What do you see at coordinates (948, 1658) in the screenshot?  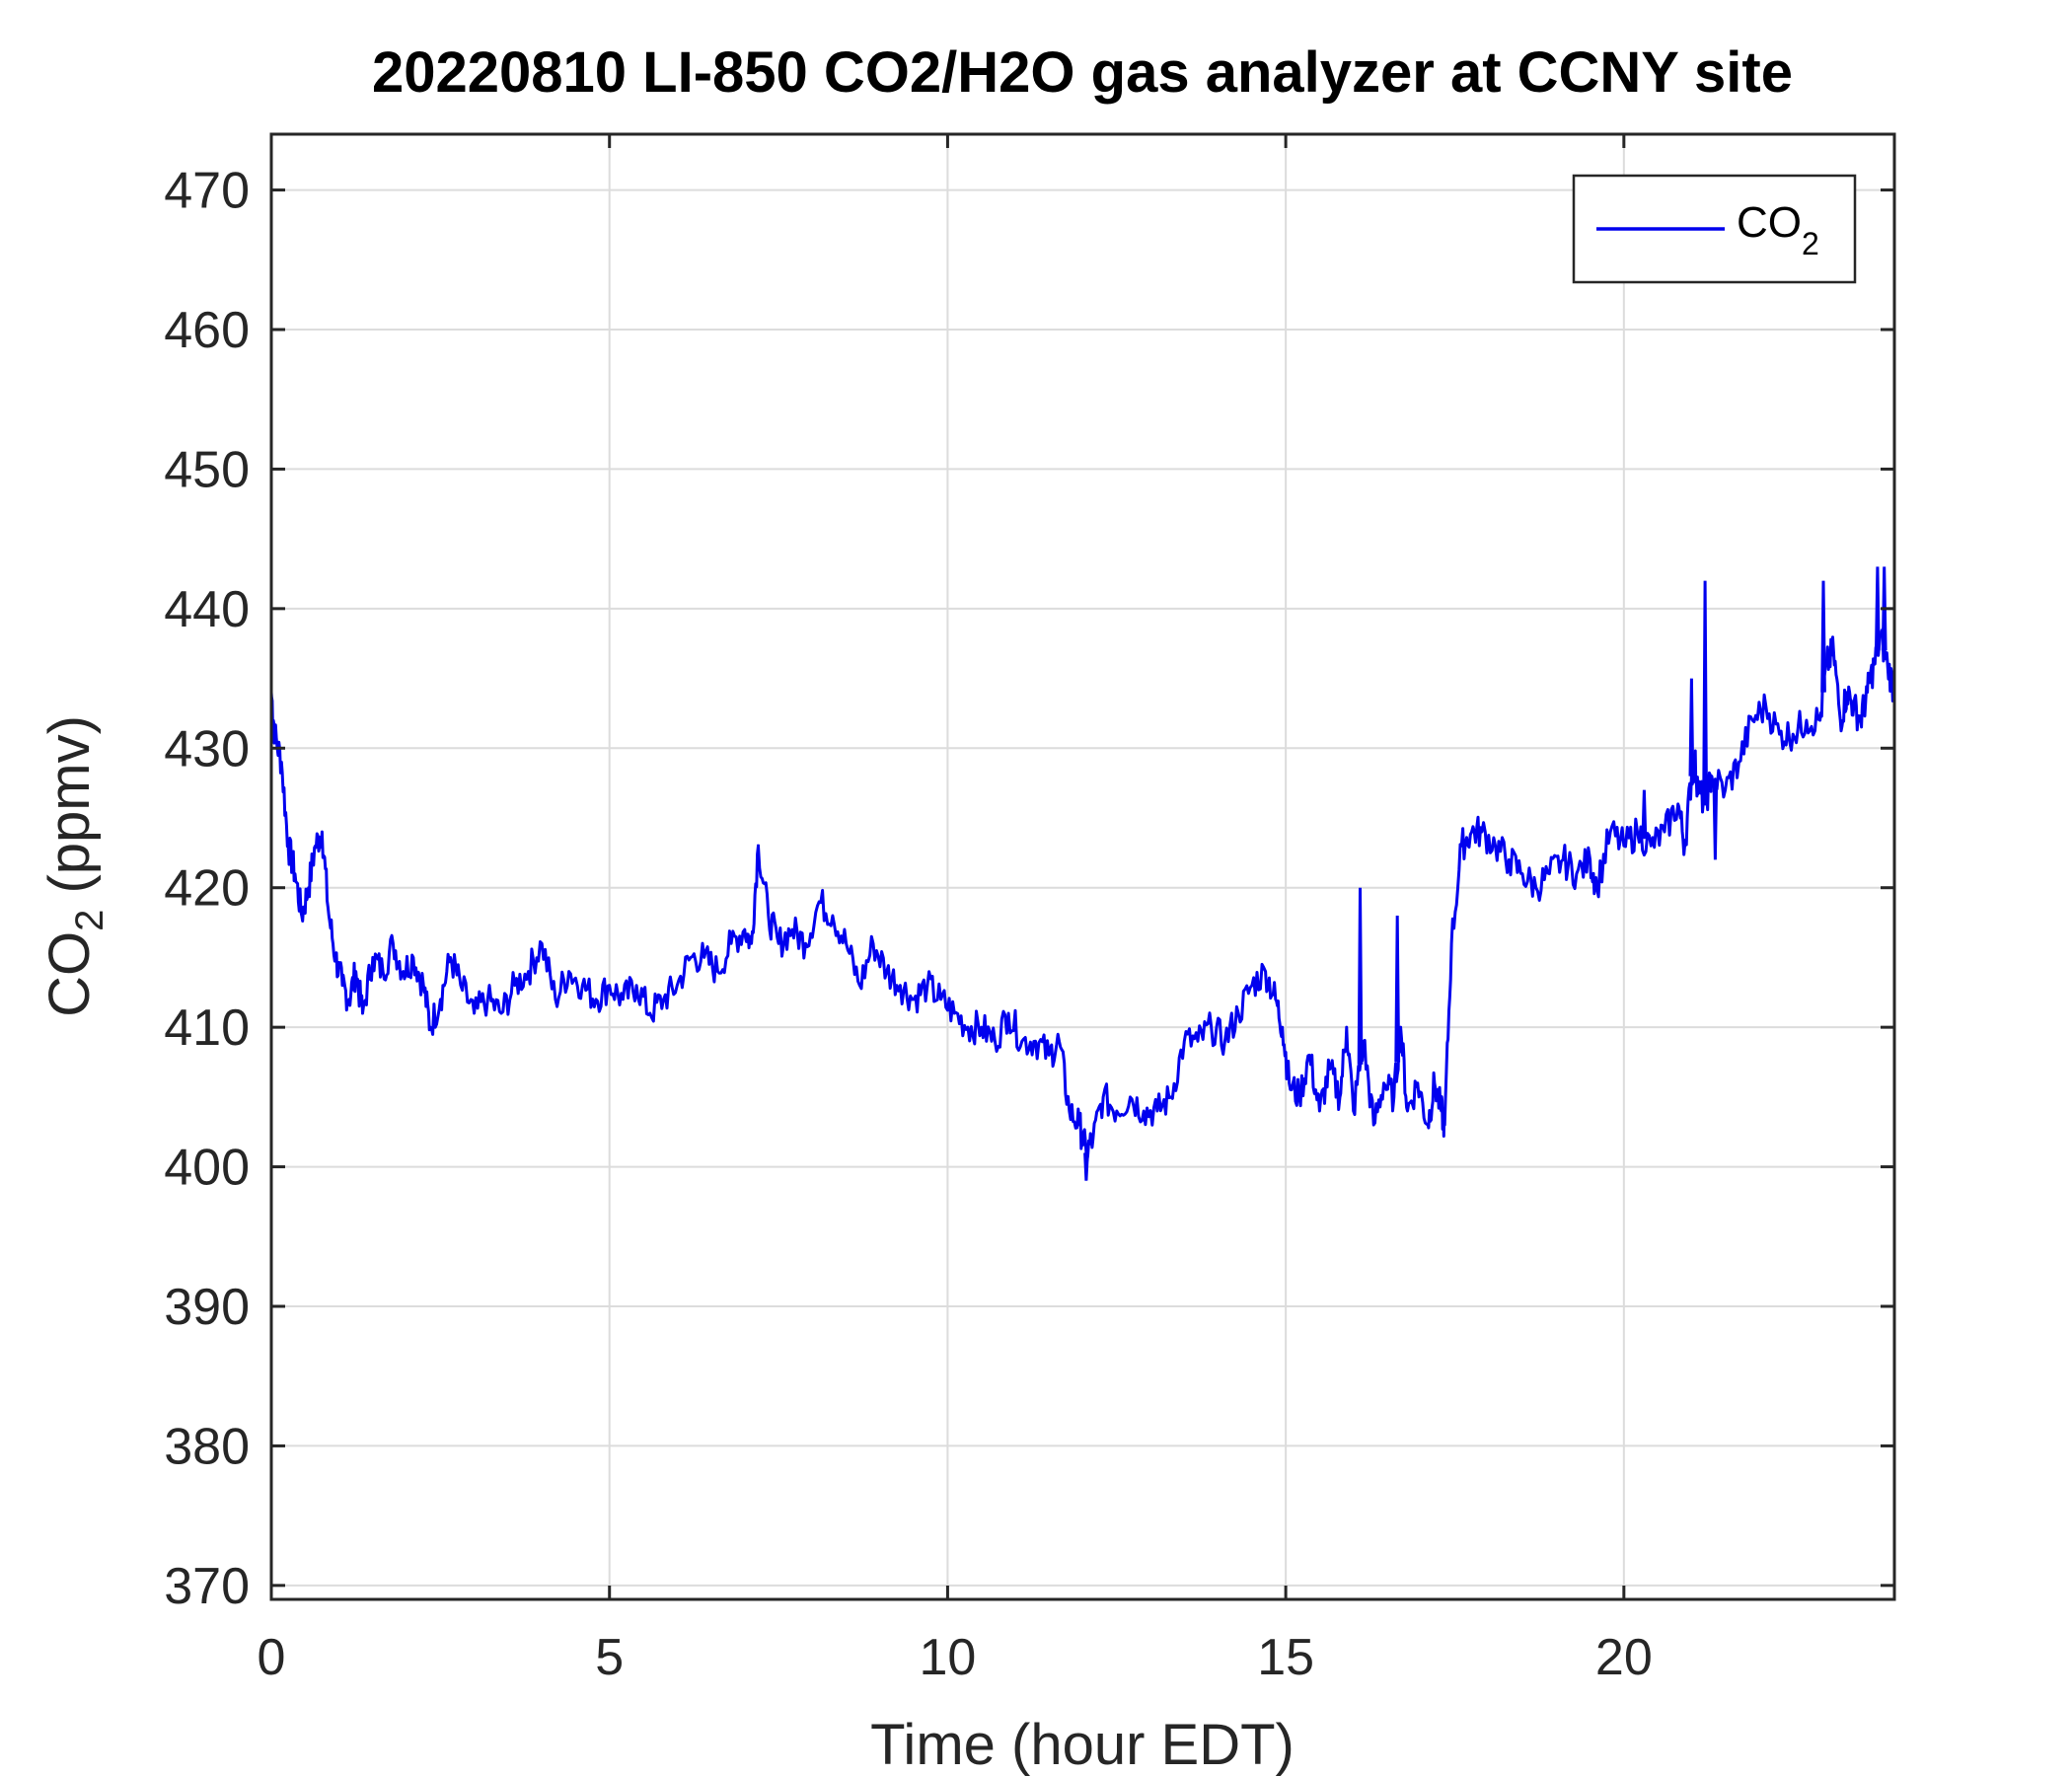 I see `x-tick-label: 10` at bounding box center [948, 1658].